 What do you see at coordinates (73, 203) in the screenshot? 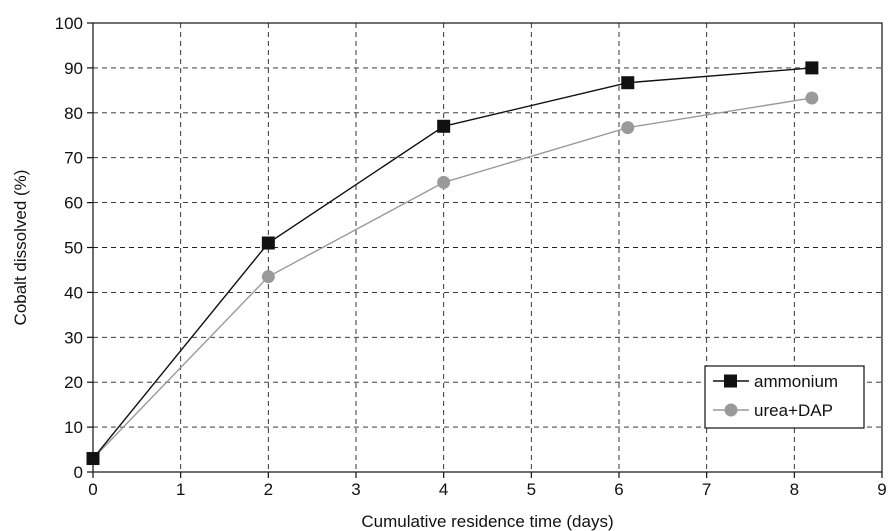
I see `y-tick-label: 60` at bounding box center [73, 203].